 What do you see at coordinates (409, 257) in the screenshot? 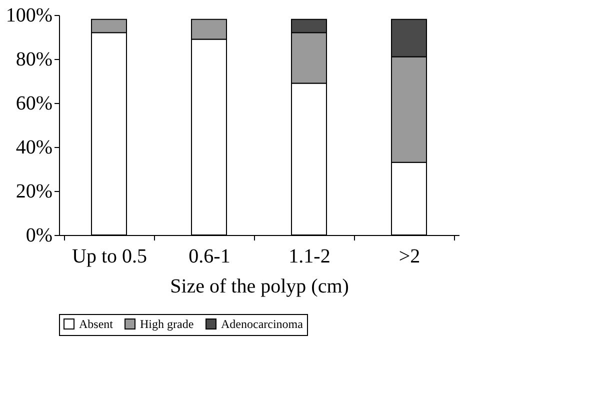
I see `x-tick-label: >2` at bounding box center [409, 257].